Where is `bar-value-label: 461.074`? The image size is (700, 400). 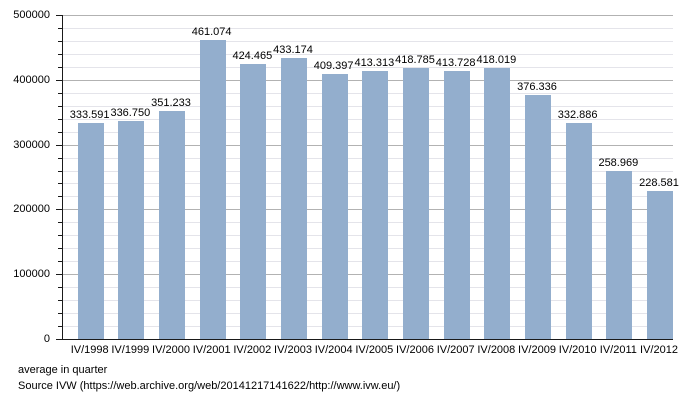
bar-value-label: 461.074 is located at coordinates (211, 32).